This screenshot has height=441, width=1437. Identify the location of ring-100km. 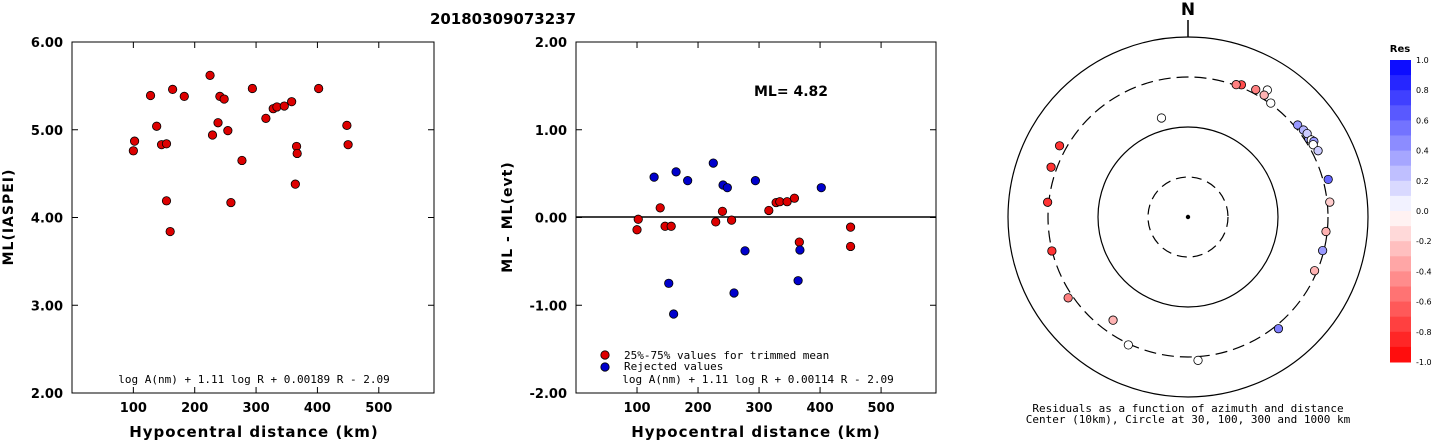
(1188, 217).